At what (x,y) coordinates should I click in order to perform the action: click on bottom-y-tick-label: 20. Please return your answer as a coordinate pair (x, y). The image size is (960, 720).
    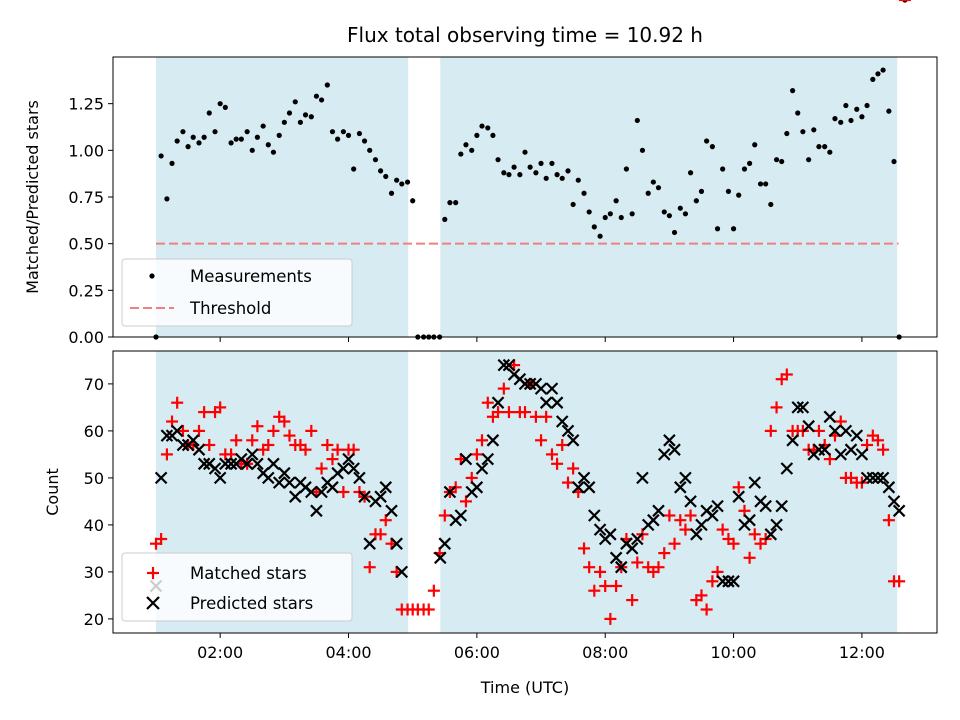
    Looking at the image, I should click on (94, 619).